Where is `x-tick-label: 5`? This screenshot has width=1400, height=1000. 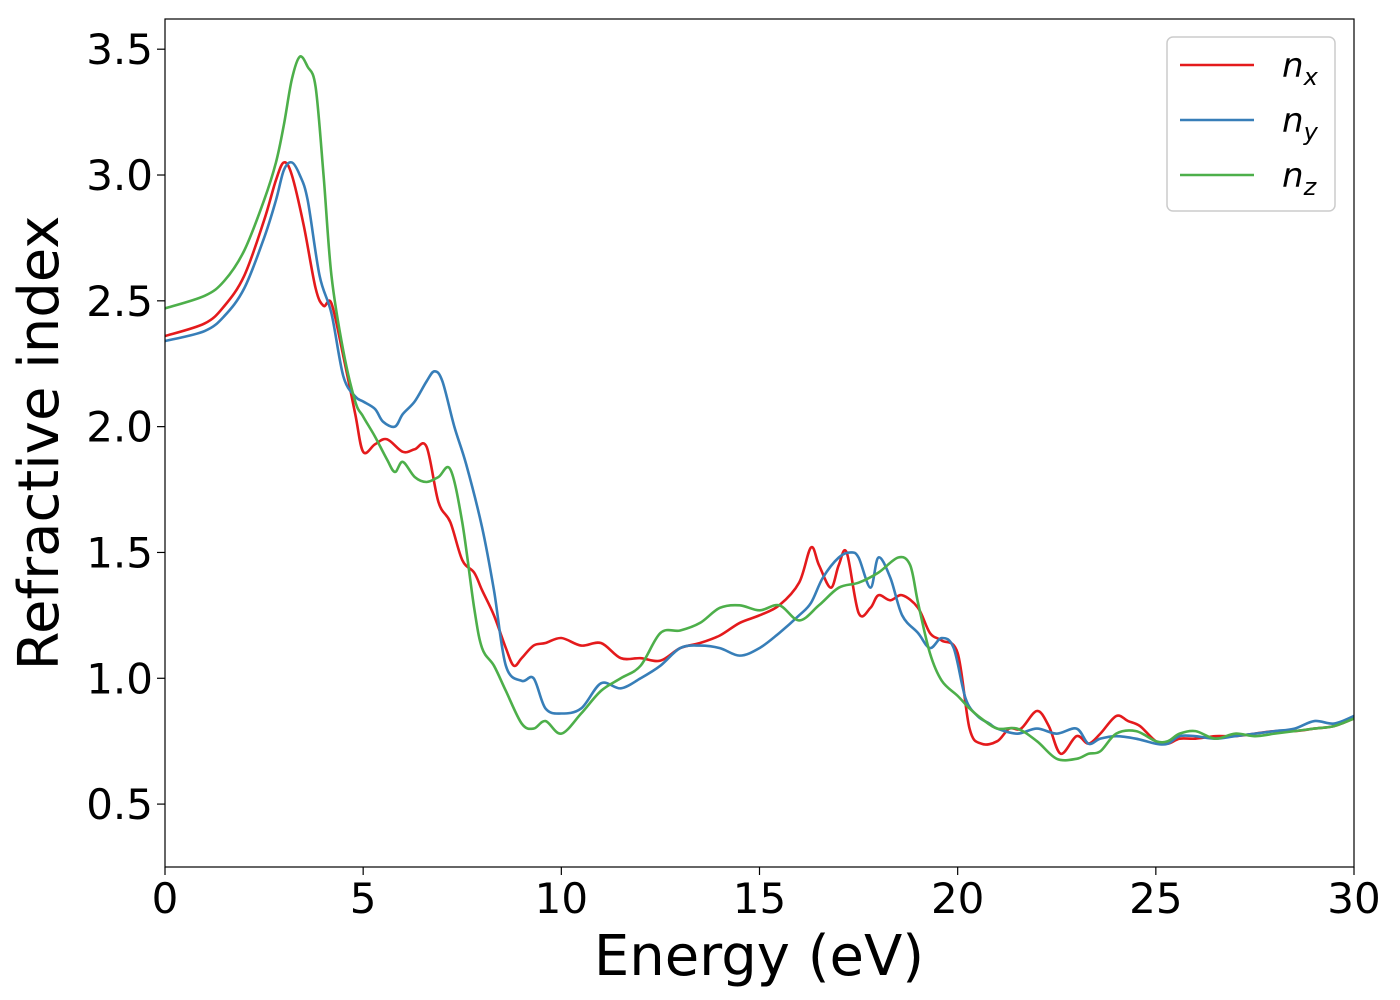
x-tick-label: 5 is located at coordinates (363, 898).